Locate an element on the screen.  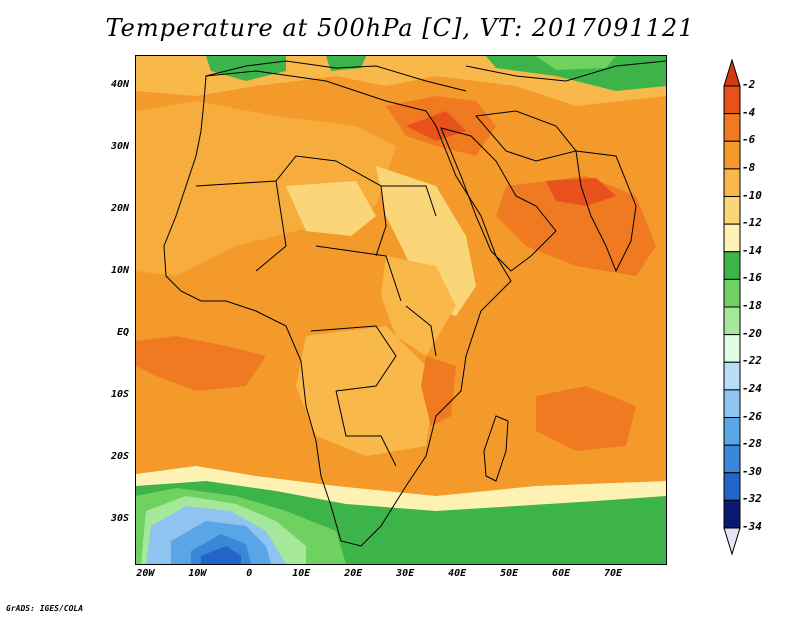
lon-tick-label: 10E is located at coordinates (301, 573).